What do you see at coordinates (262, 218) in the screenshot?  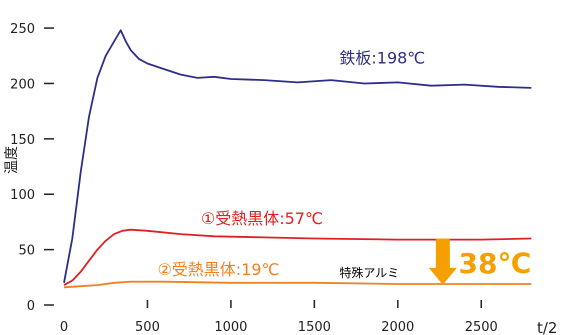 I see `series-label-2: ①受熱黒体:57℃` at bounding box center [262, 218].